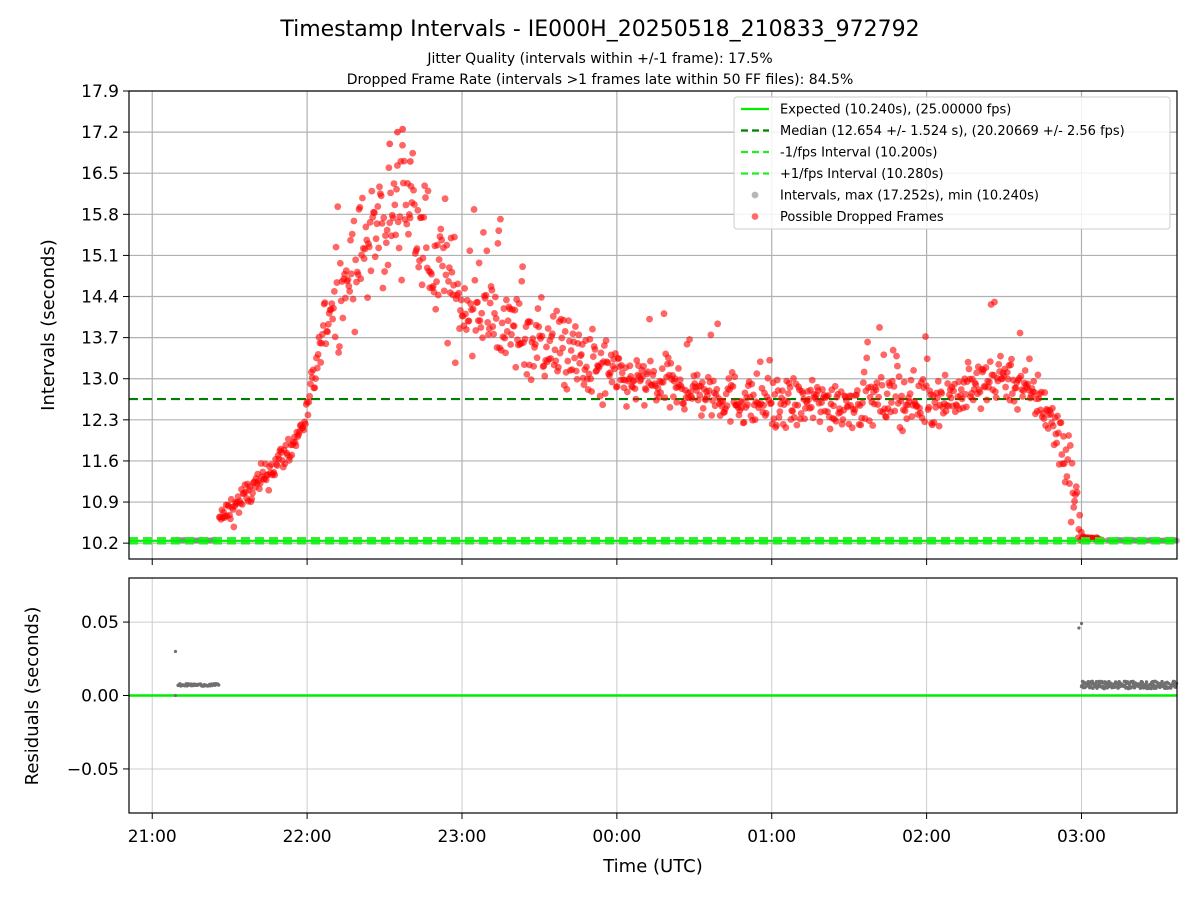  What do you see at coordinates (307, 837) in the screenshot?
I see `x-tick-label: 22:00` at bounding box center [307, 837].